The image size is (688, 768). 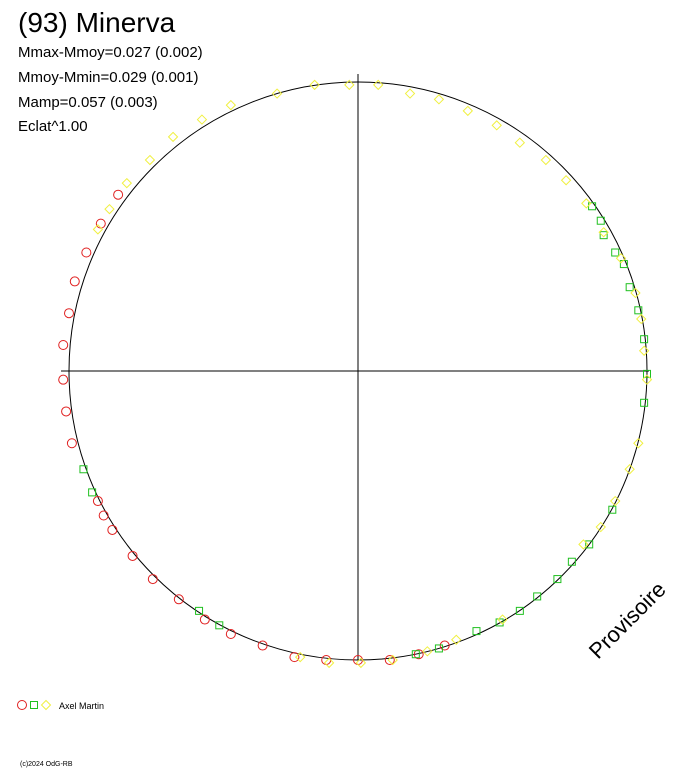 I want to click on legend-label: Axel Martin, so click(x=81, y=706).